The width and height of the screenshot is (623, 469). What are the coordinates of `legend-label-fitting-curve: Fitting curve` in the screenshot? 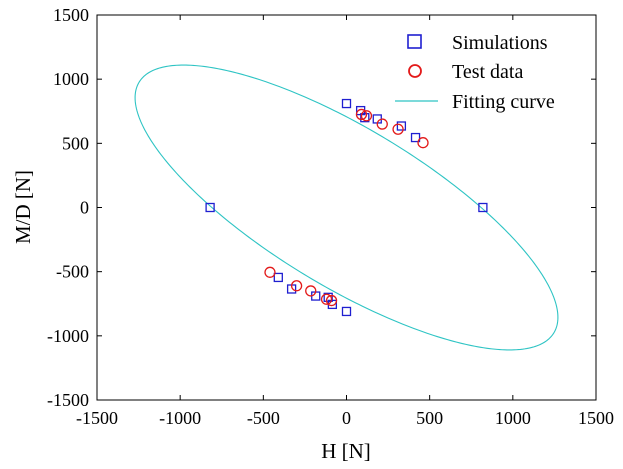 It's located at (503, 102).